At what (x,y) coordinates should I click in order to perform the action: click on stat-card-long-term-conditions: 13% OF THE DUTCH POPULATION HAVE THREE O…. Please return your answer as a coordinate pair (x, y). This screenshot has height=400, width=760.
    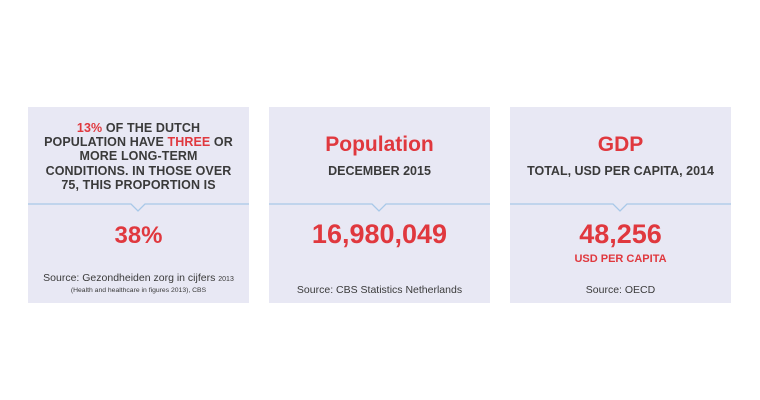
    Looking at the image, I should click on (138, 205).